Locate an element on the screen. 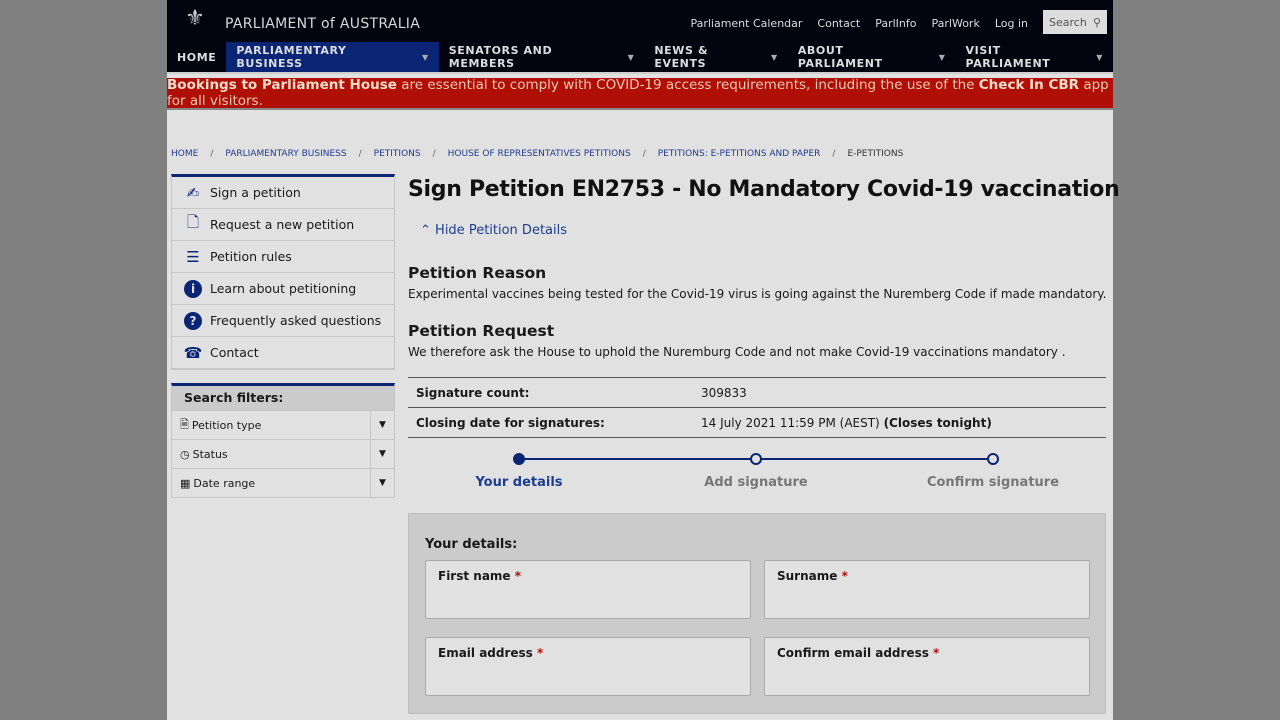  filter-status: ◷ Status ▼ is located at coordinates (283, 453).